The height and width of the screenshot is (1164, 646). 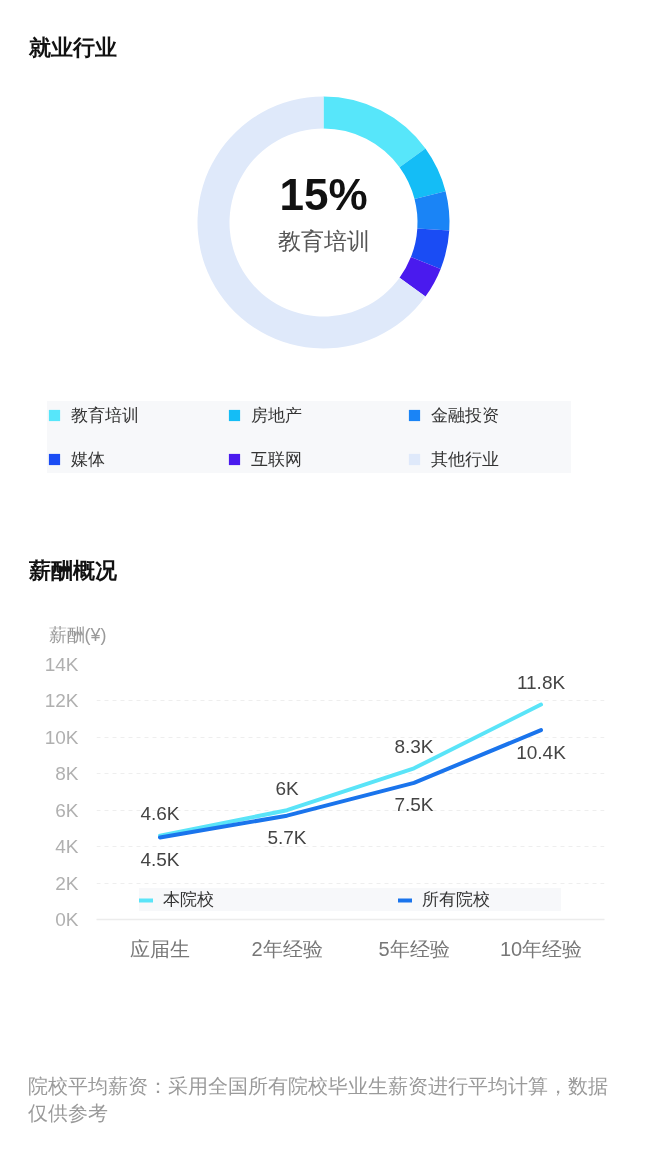 I want to click on y-tick-label: 10K, so click(x=61, y=737).